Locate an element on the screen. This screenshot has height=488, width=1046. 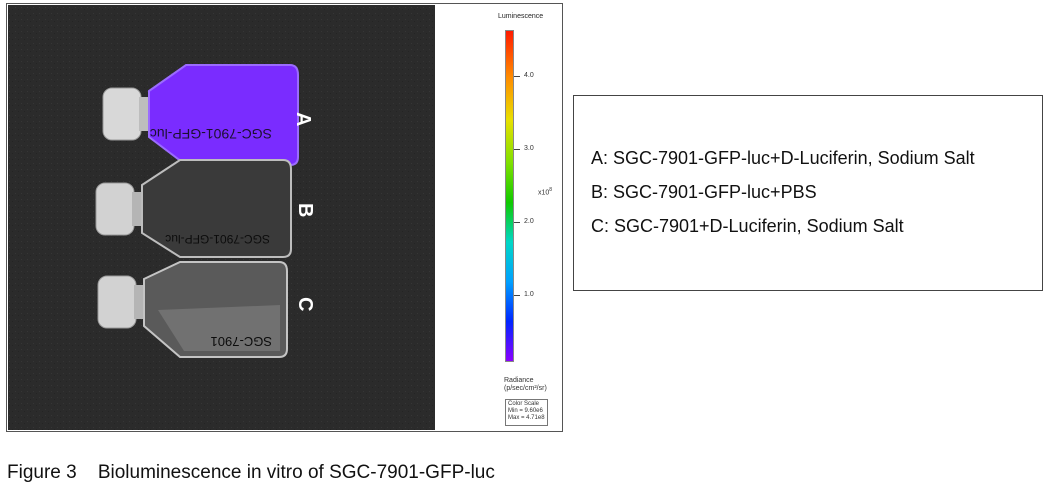
color-scale-bar is located at coordinates (509, 196).